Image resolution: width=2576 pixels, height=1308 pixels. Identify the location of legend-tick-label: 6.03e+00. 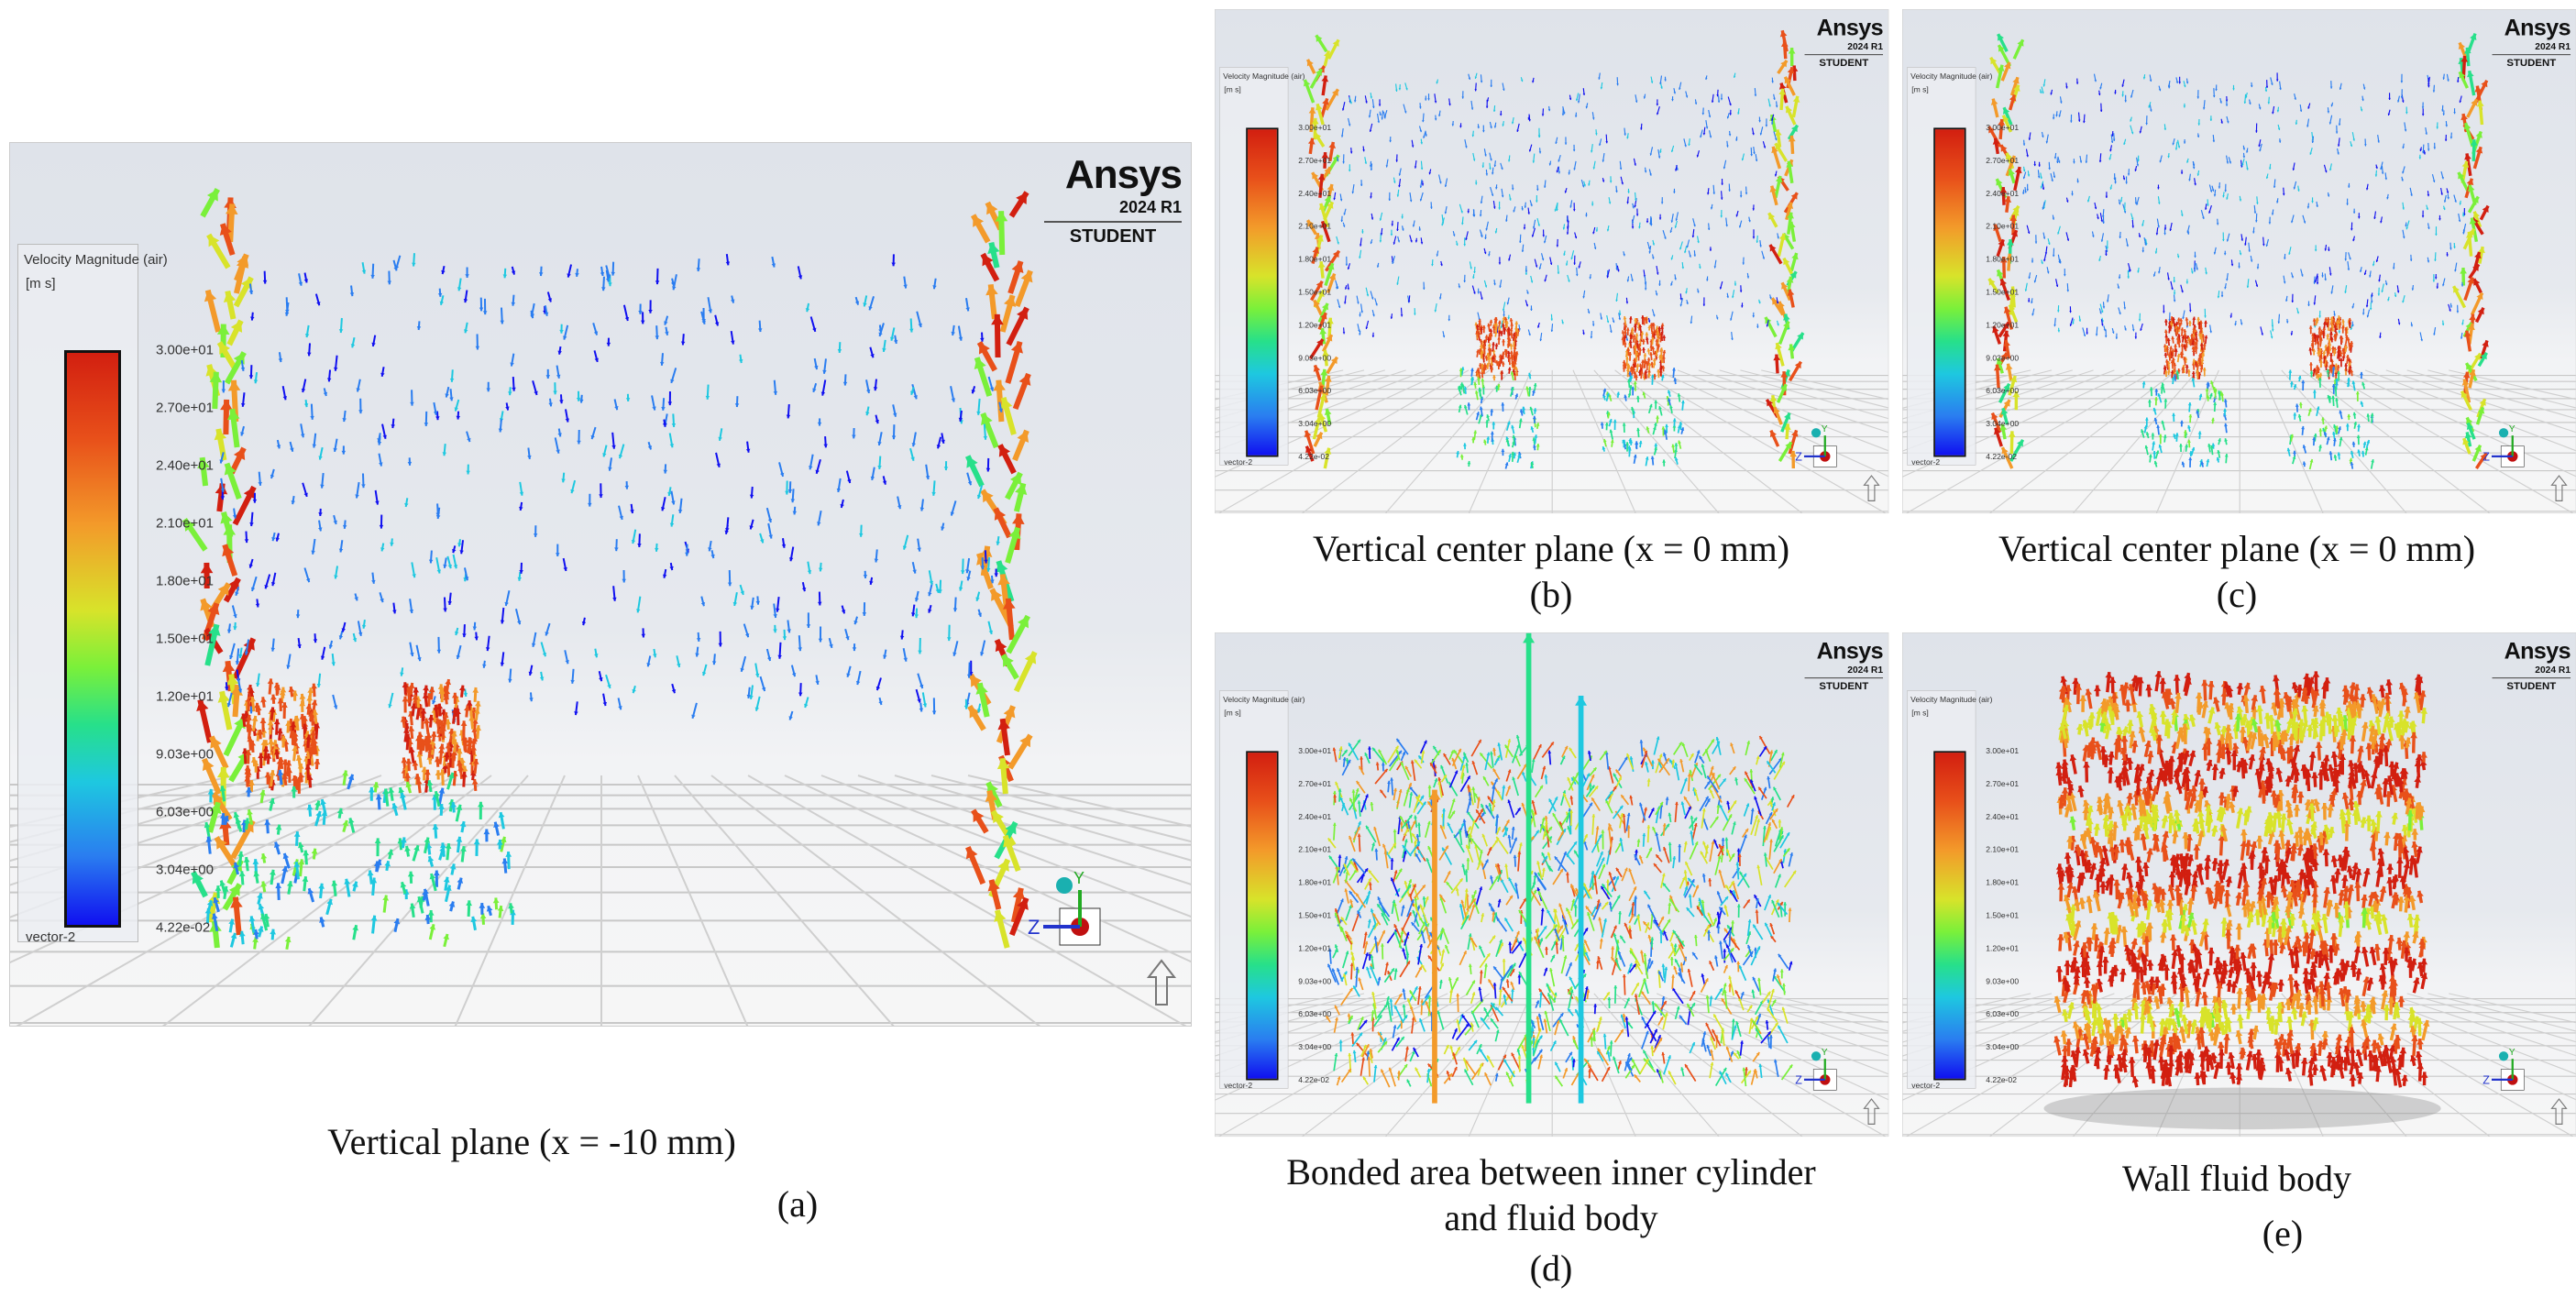
(2003, 391).